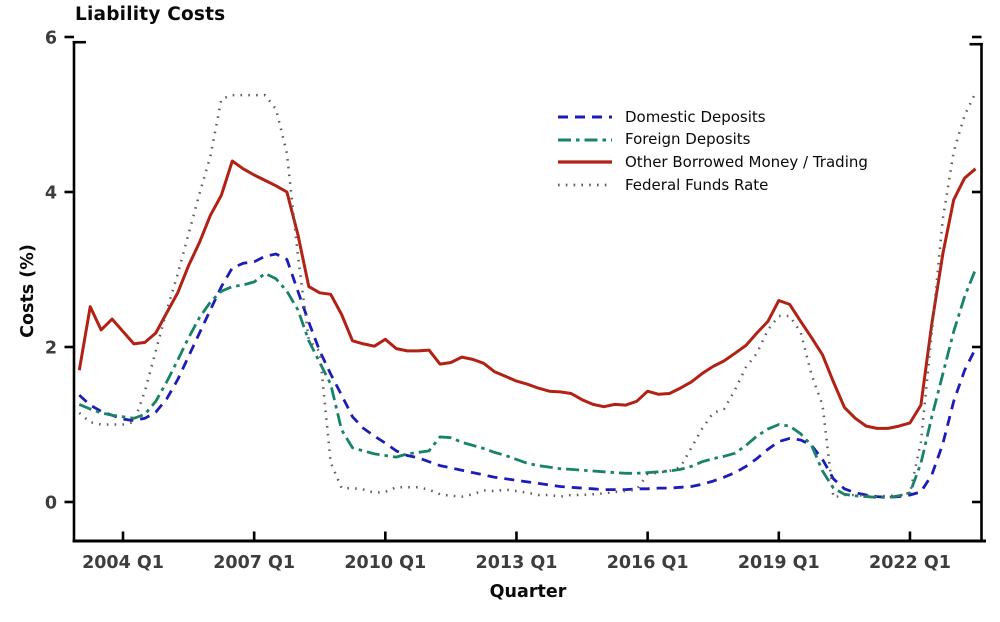 The width and height of the screenshot is (1000, 622). I want to click on legend-label-other-borrowed: Other Borrowed Money / Trading, so click(746, 161).